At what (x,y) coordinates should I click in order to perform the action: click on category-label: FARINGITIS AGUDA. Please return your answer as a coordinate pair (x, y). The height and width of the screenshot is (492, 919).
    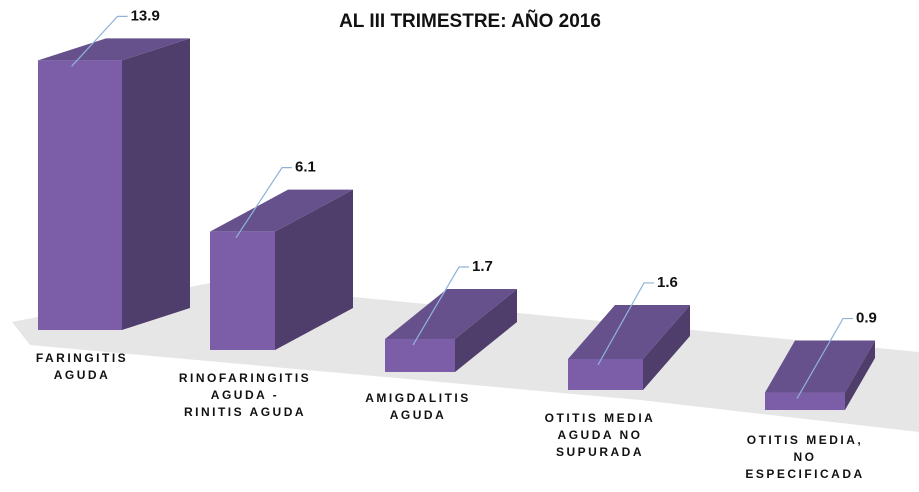
    Looking at the image, I should click on (82, 366).